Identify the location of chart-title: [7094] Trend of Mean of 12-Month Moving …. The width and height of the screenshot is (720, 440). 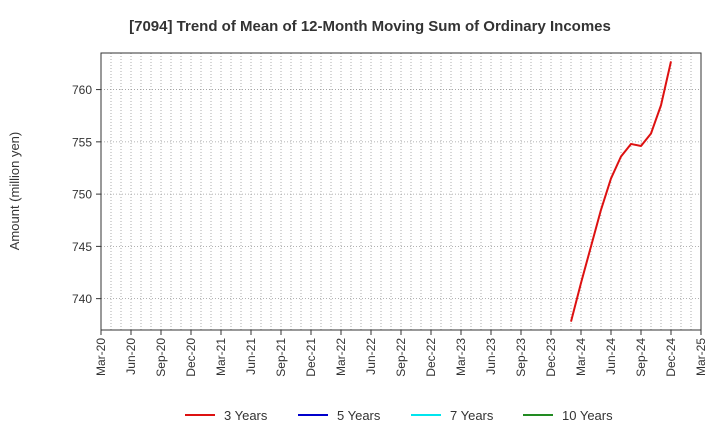
(370, 26).